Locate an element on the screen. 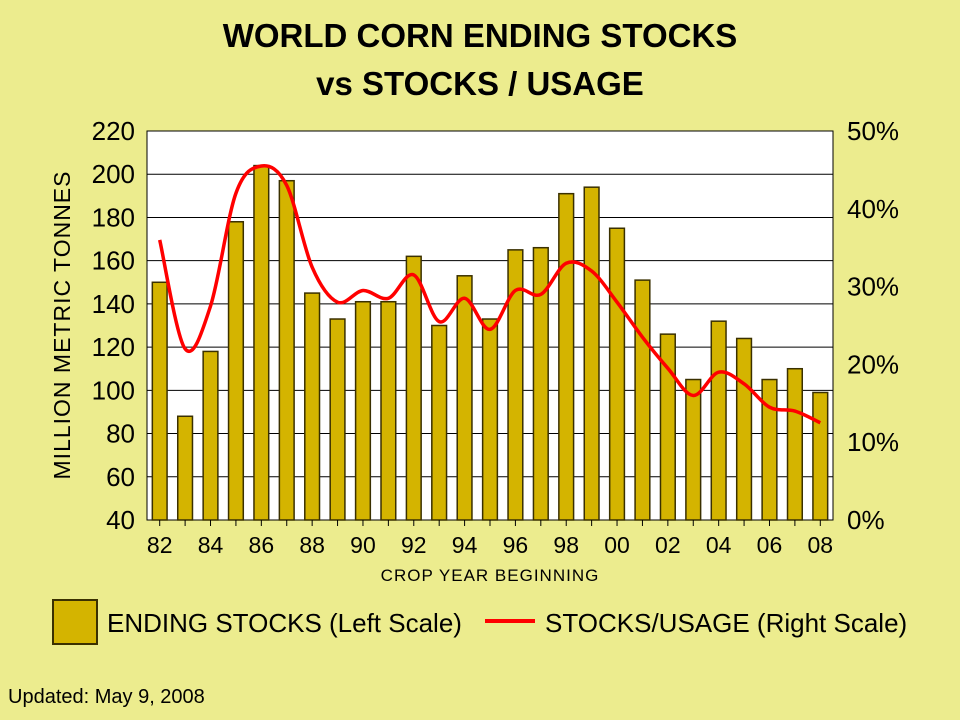  left-tick-160: 160 is located at coordinates (113, 261).